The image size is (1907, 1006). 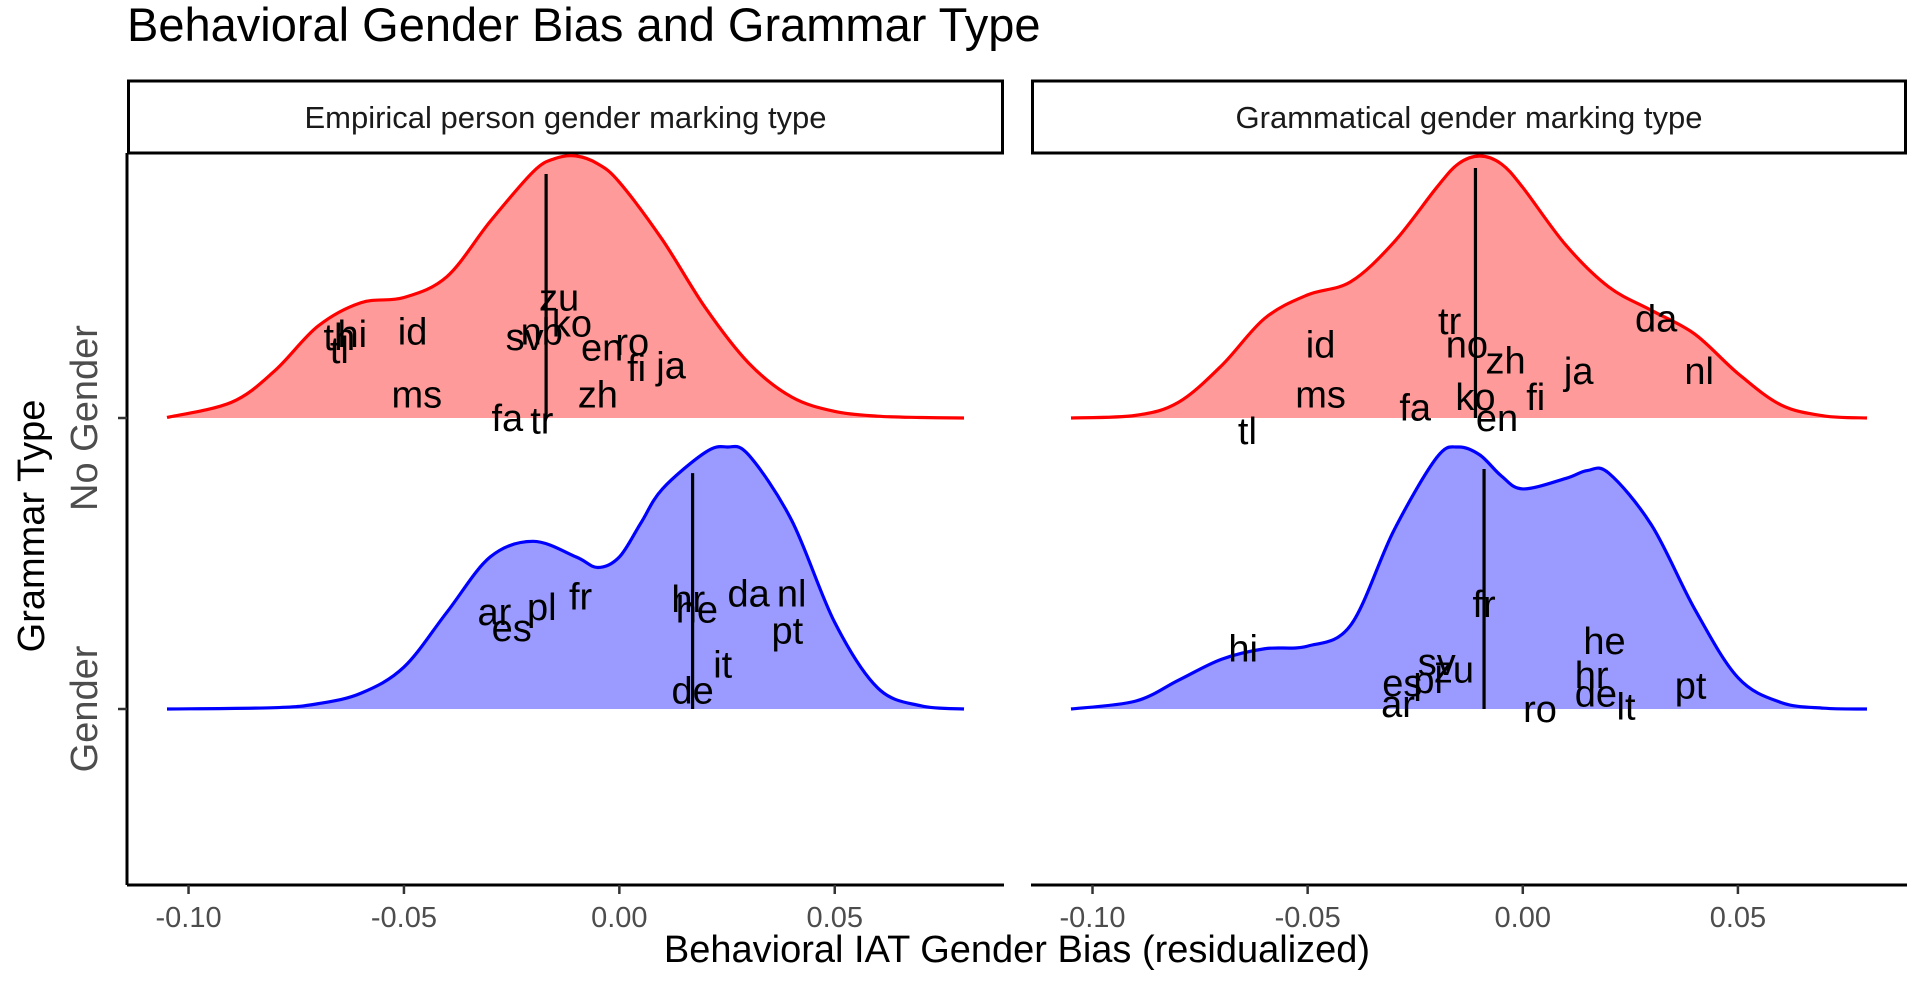 What do you see at coordinates (85, 708) in the screenshot?
I see `y-tick-label: Gender` at bounding box center [85, 708].